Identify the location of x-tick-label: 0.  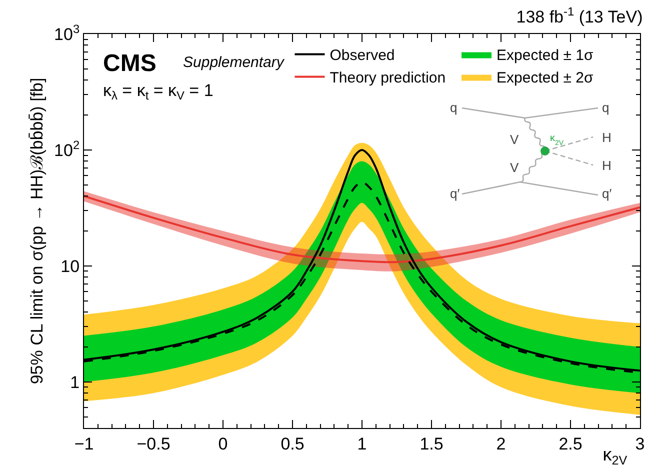
(223, 444).